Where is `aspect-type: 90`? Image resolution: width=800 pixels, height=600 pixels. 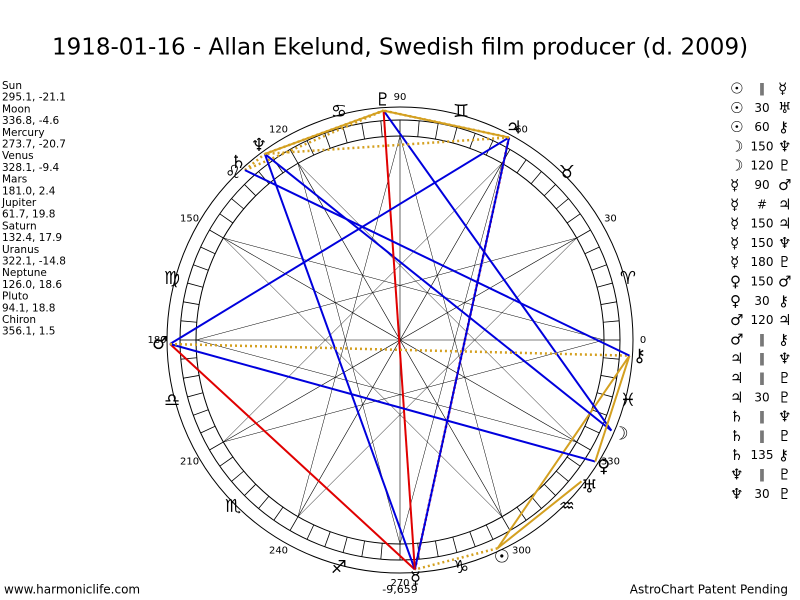
aspect-type: 90 is located at coordinates (761, 185).